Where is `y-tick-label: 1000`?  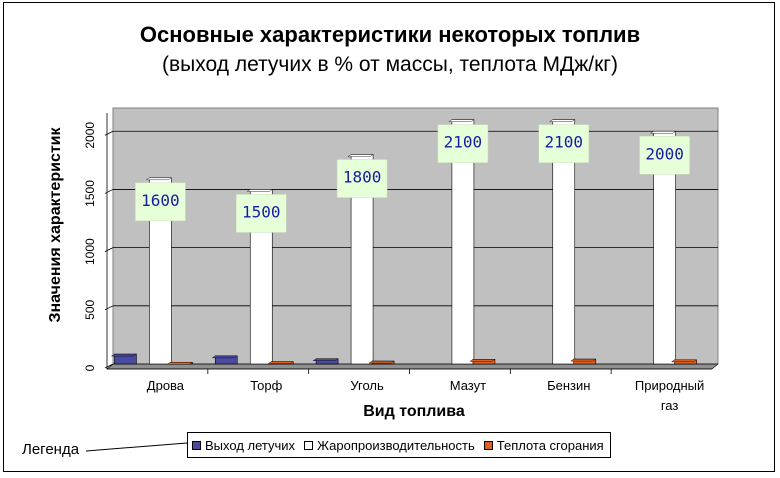
y-tick-label: 1000 is located at coordinates (90, 251).